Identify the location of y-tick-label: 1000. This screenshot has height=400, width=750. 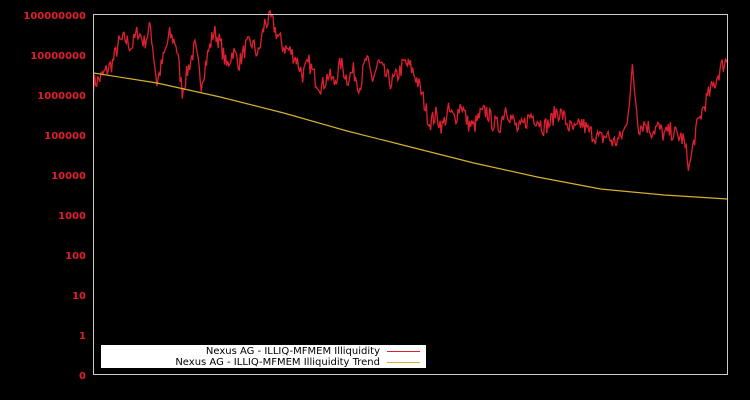
(72, 216).